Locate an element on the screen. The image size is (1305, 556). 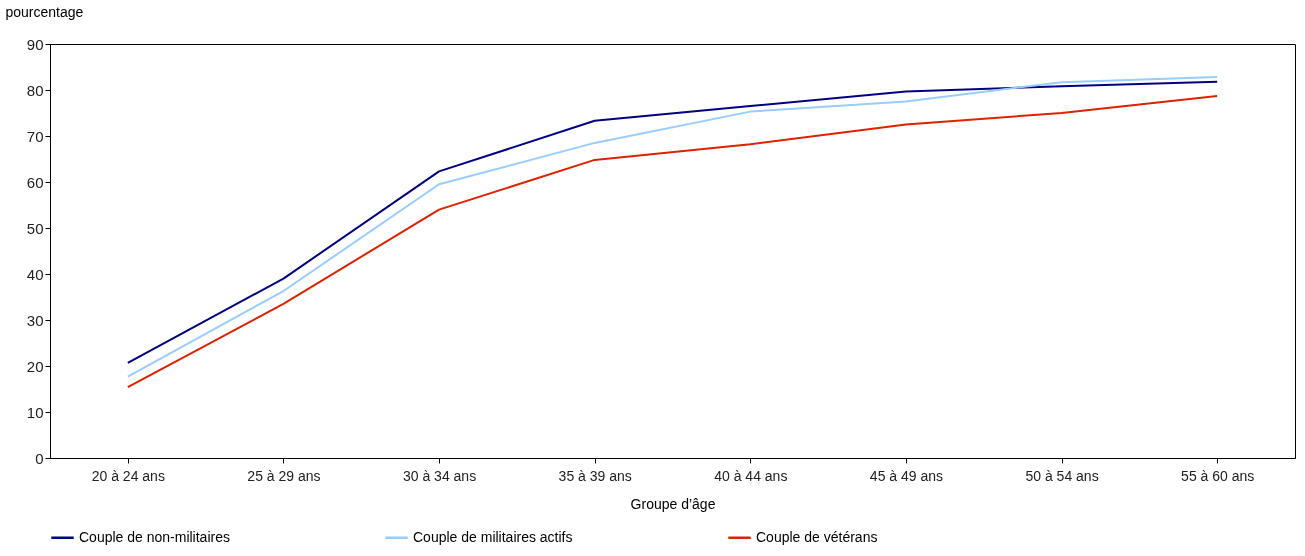
legend-label: Couple de vétérans is located at coordinates (817, 536).